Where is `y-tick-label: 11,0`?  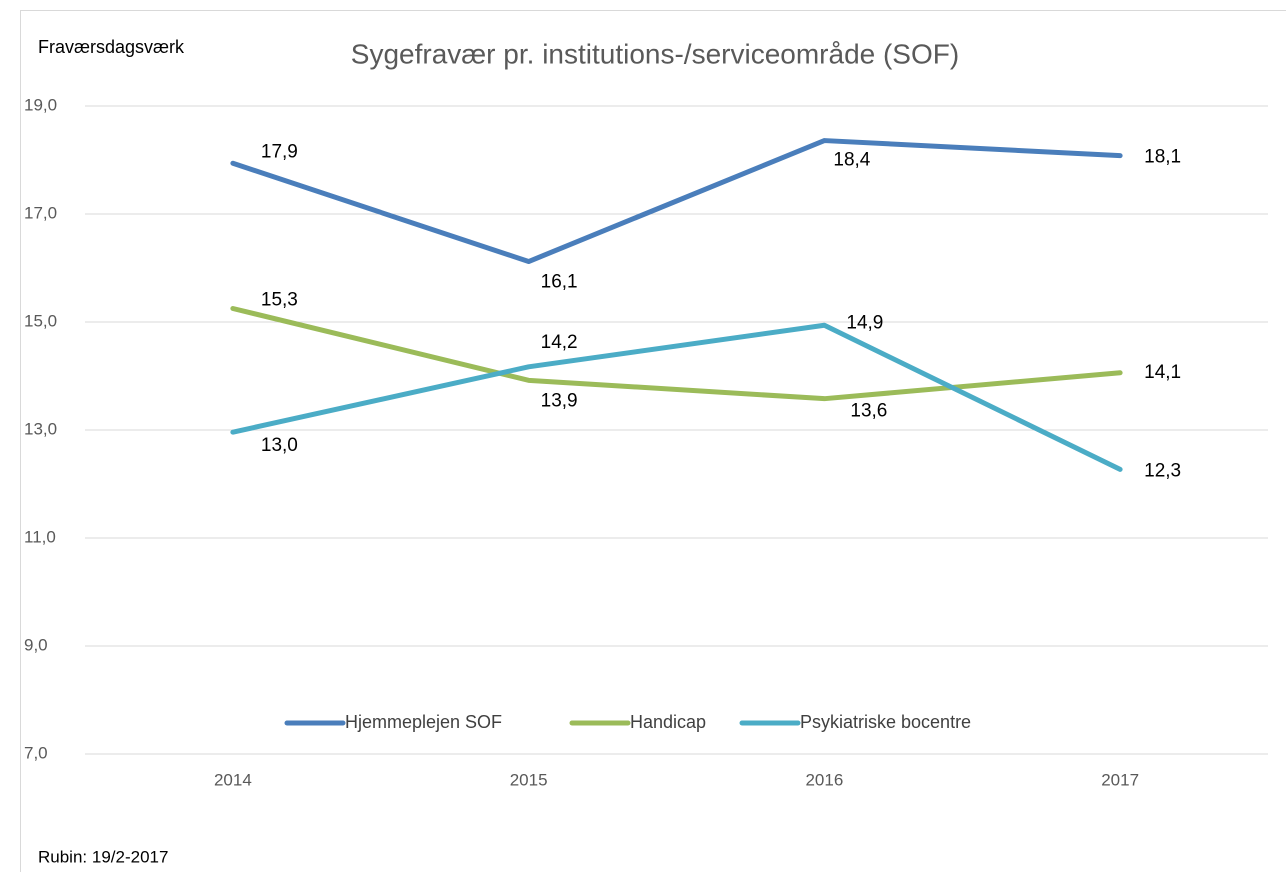 y-tick-label: 11,0 is located at coordinates (40, 536).